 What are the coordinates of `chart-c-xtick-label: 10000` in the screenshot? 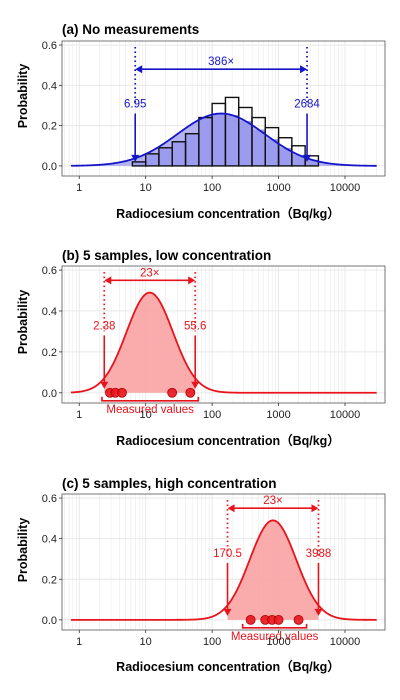 It's located at (345, 642).